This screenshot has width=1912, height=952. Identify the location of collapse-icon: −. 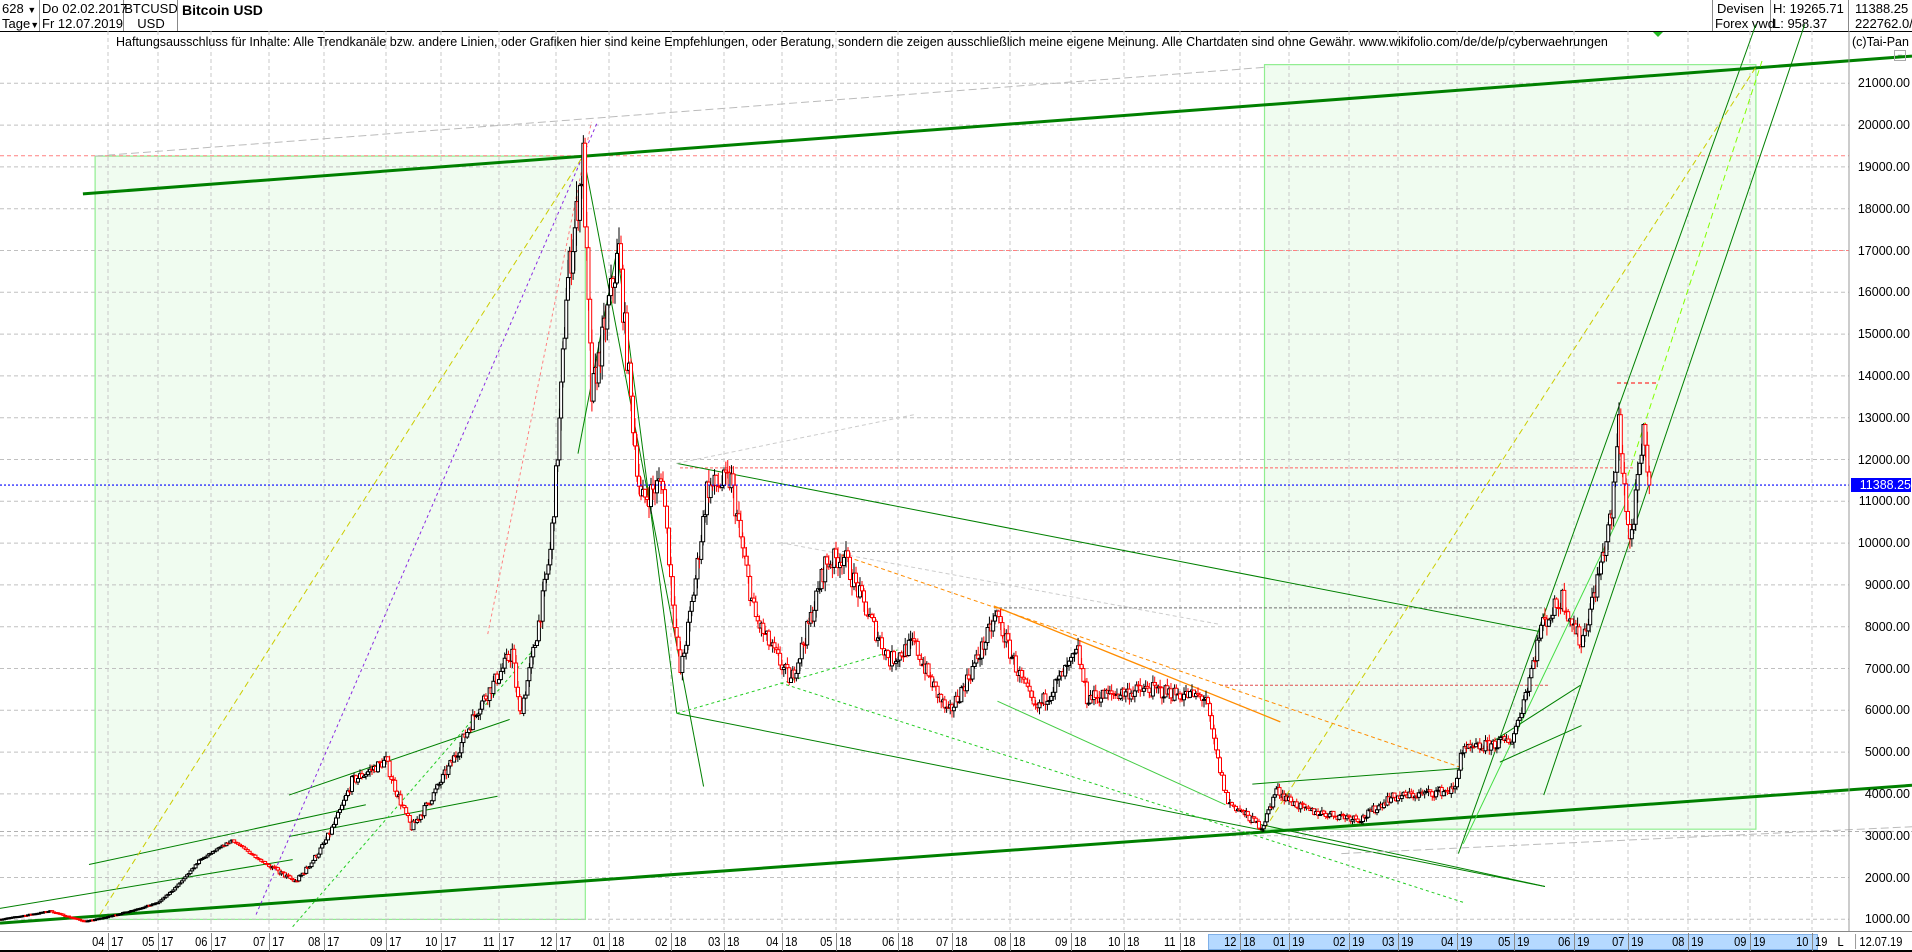
(1900, 55).